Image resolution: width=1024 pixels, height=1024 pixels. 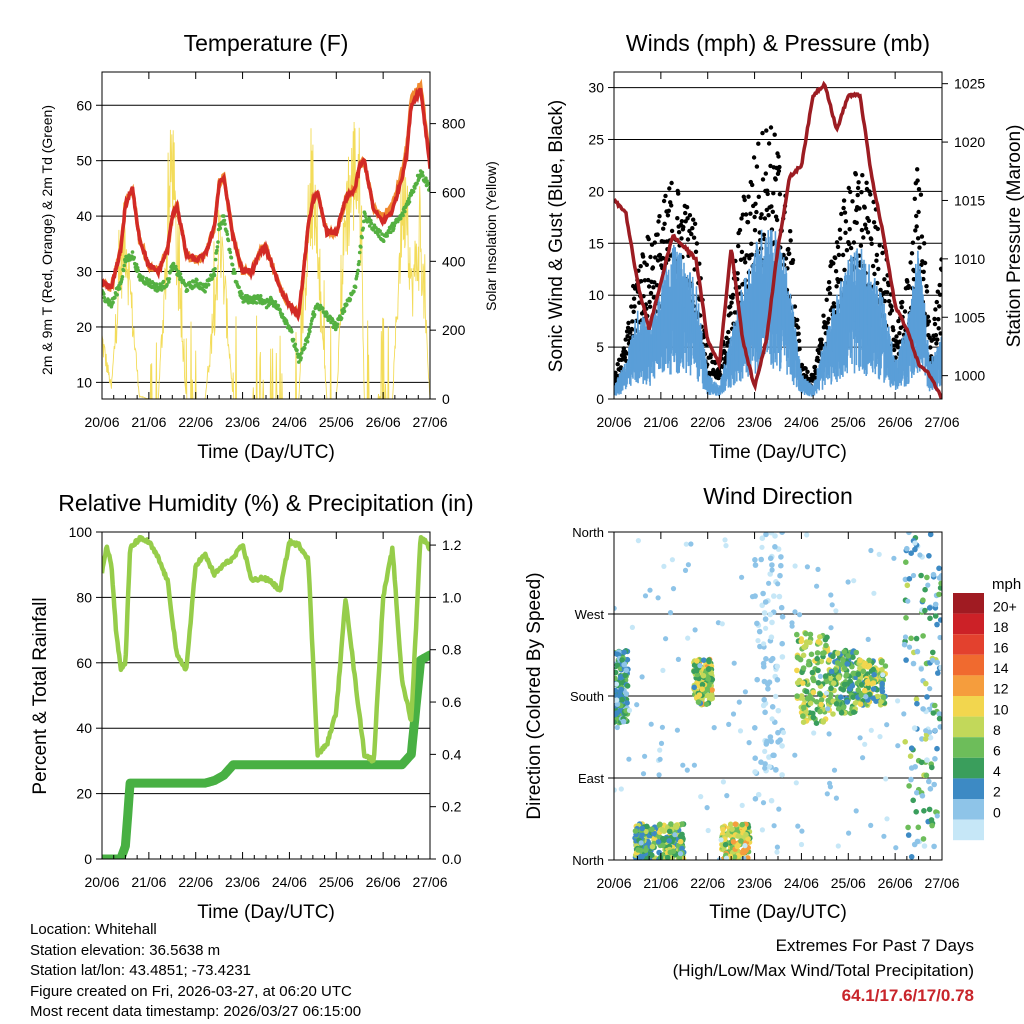 What do you see at coordinates (596, 295) in the screenshot?
I see `winds-y-tick-label: 10` at bounding box center [596, 295].